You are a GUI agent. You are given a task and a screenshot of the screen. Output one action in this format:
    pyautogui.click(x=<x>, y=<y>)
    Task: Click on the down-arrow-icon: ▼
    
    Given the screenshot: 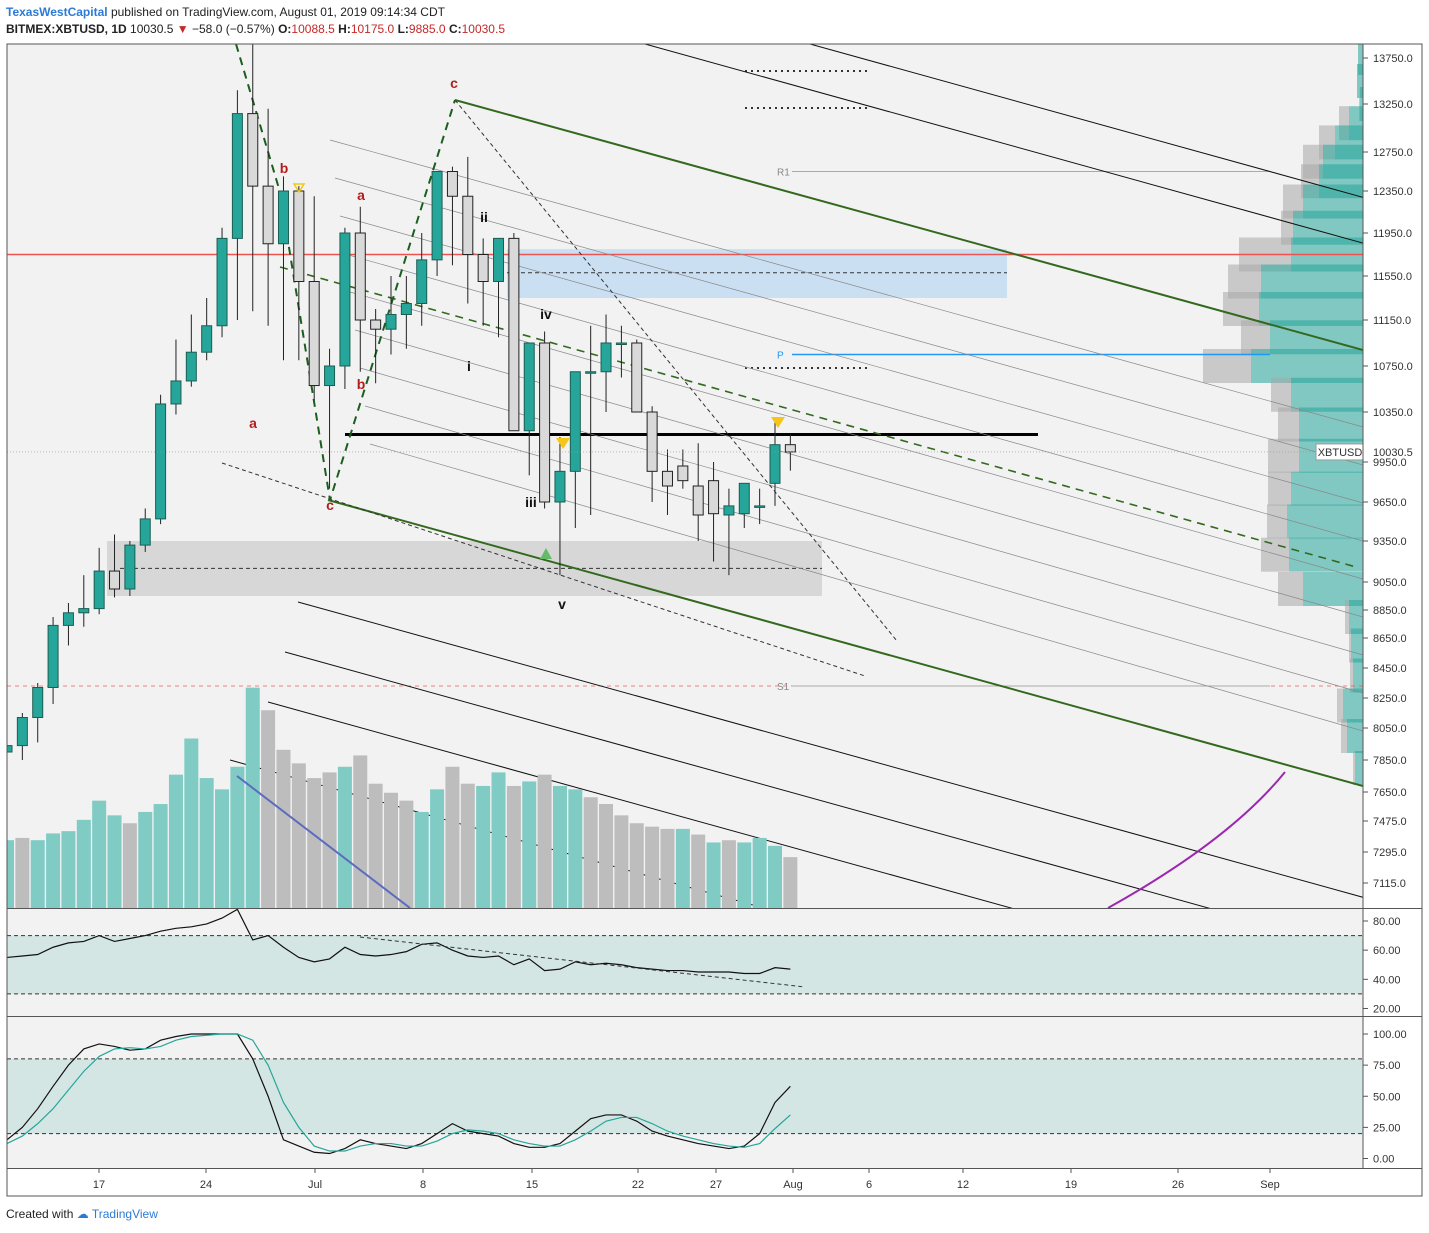 What is the action you would take?
    pyautogui.click(x=182, y=29)
    